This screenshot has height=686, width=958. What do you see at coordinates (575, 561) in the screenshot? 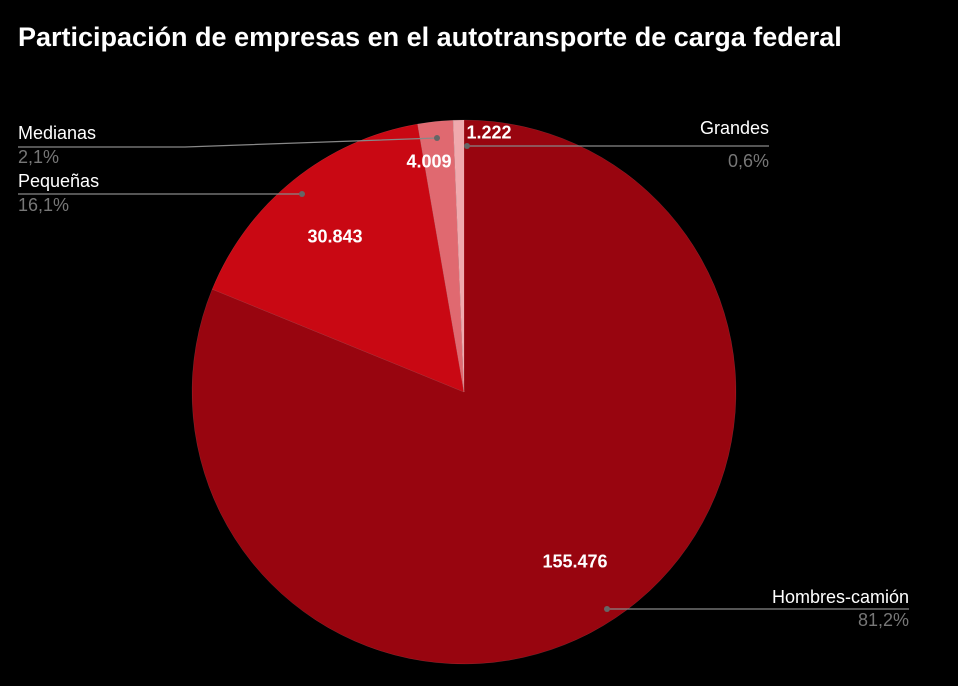
I see `data-label-0: 155.476` at bounding box center [575, 561].